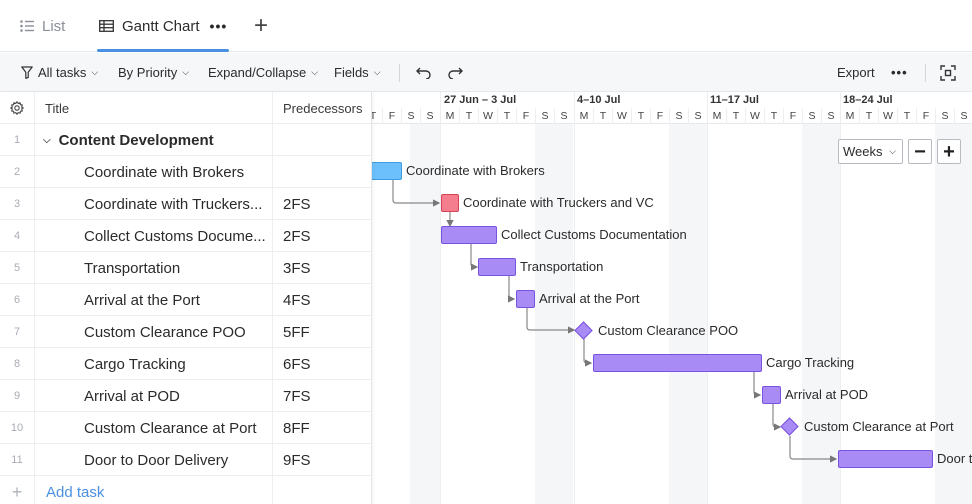  Describe the element at coordinates (154, 332) in the screenshot. I see `task-title: Custom Clearance POO` at that location.